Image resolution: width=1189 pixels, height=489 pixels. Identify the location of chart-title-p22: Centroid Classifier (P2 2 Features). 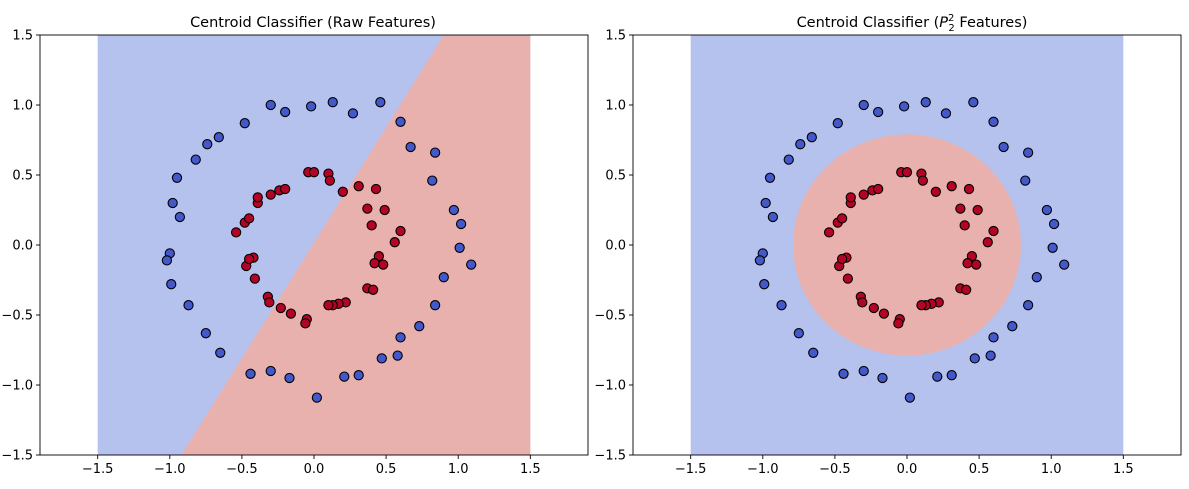
(912, 23).